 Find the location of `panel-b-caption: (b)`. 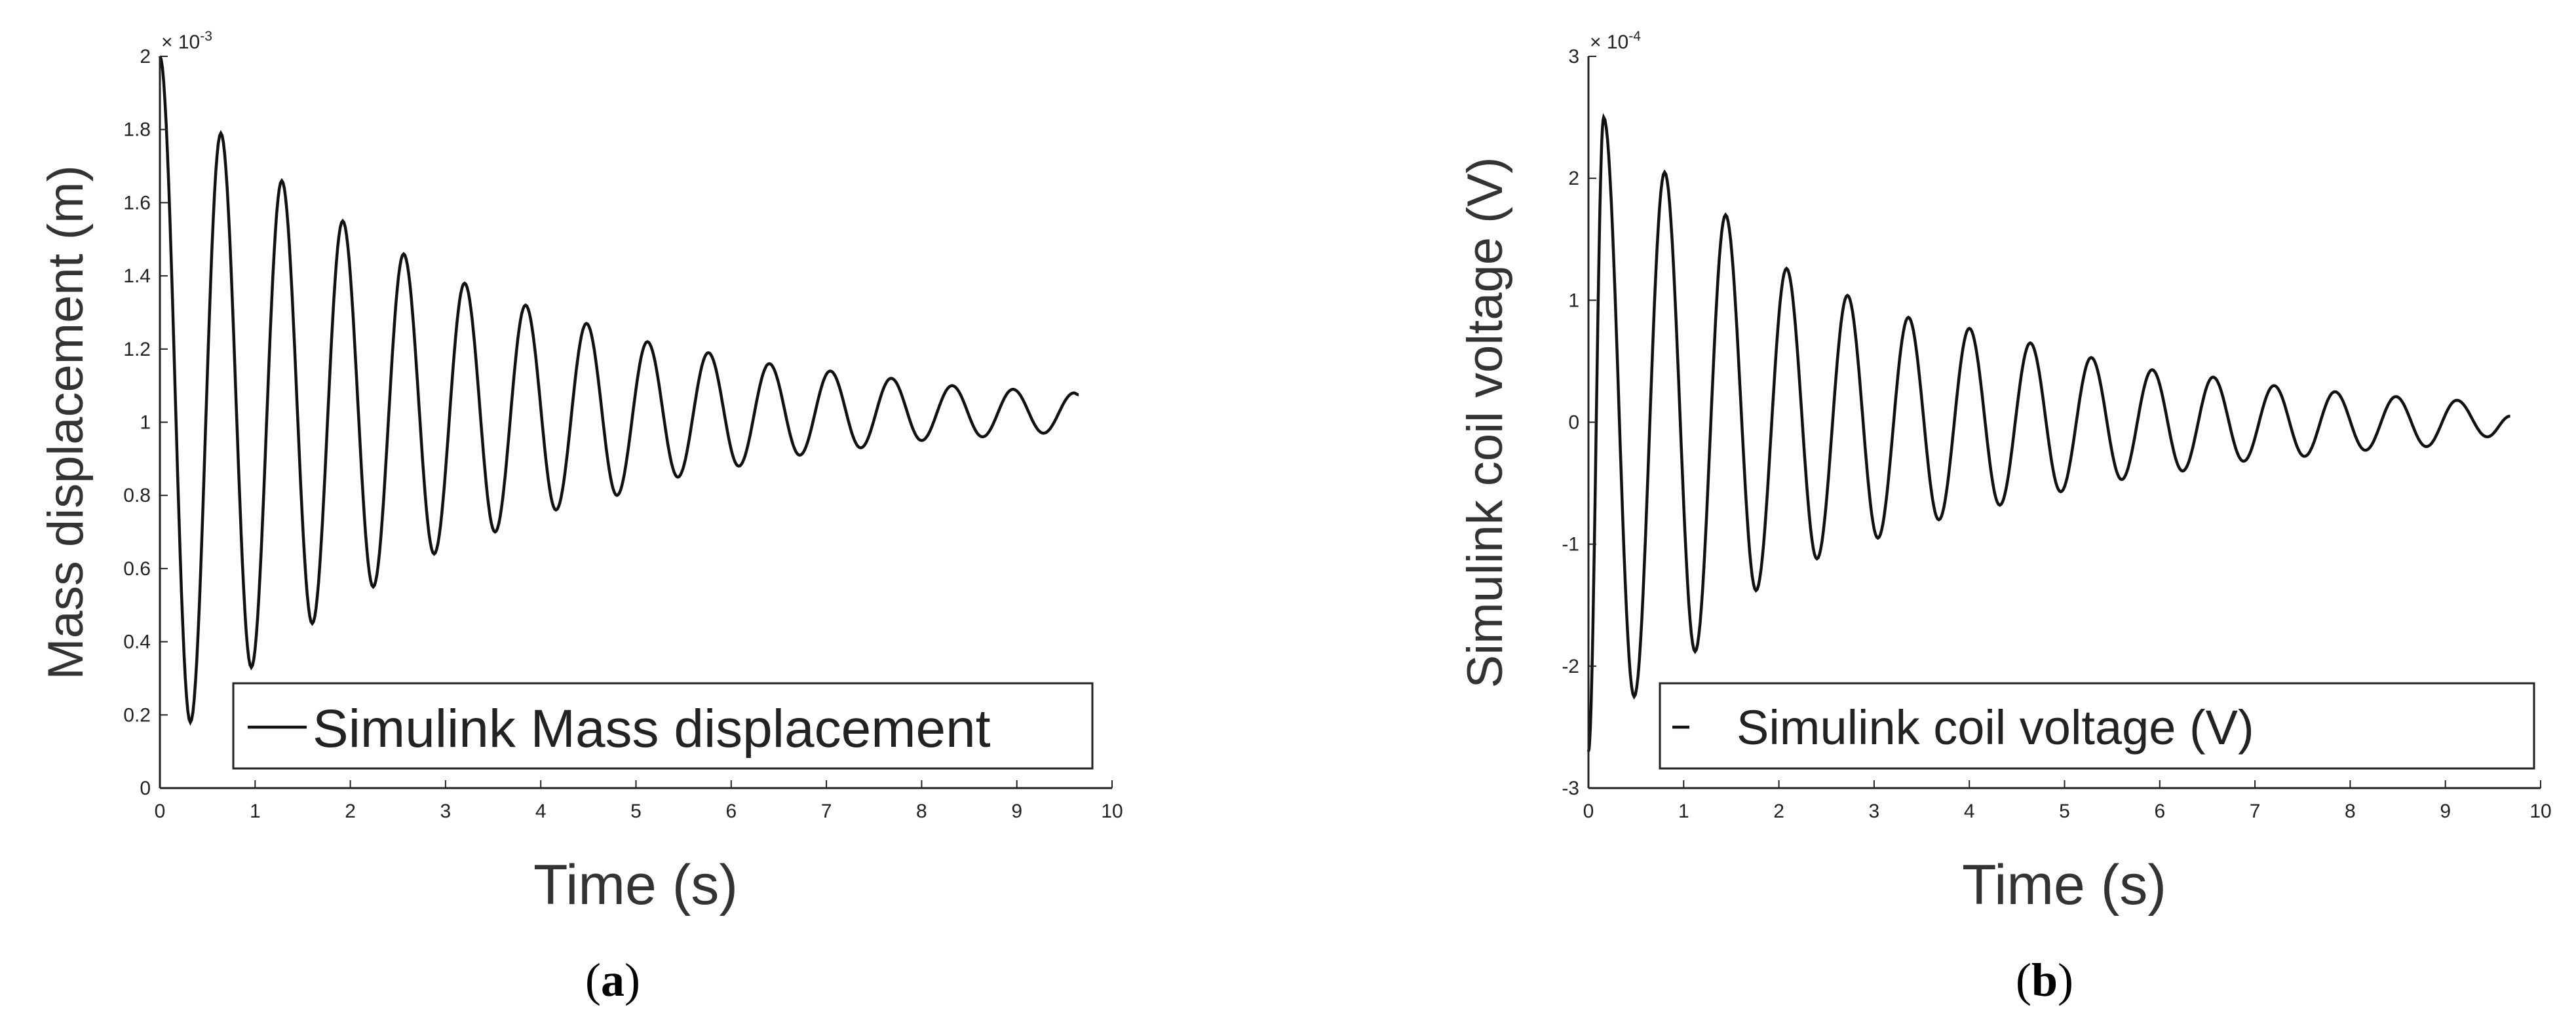

panel-b-caption: (b) is located at coordinates (2044, 980).